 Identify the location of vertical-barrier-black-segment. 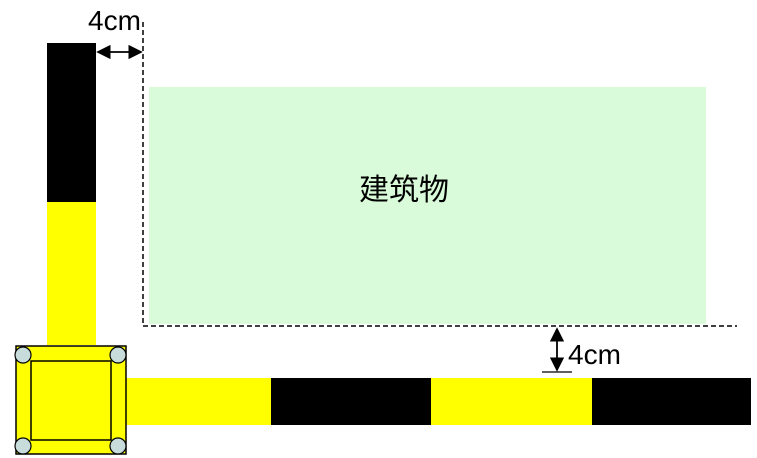
(71, 122).